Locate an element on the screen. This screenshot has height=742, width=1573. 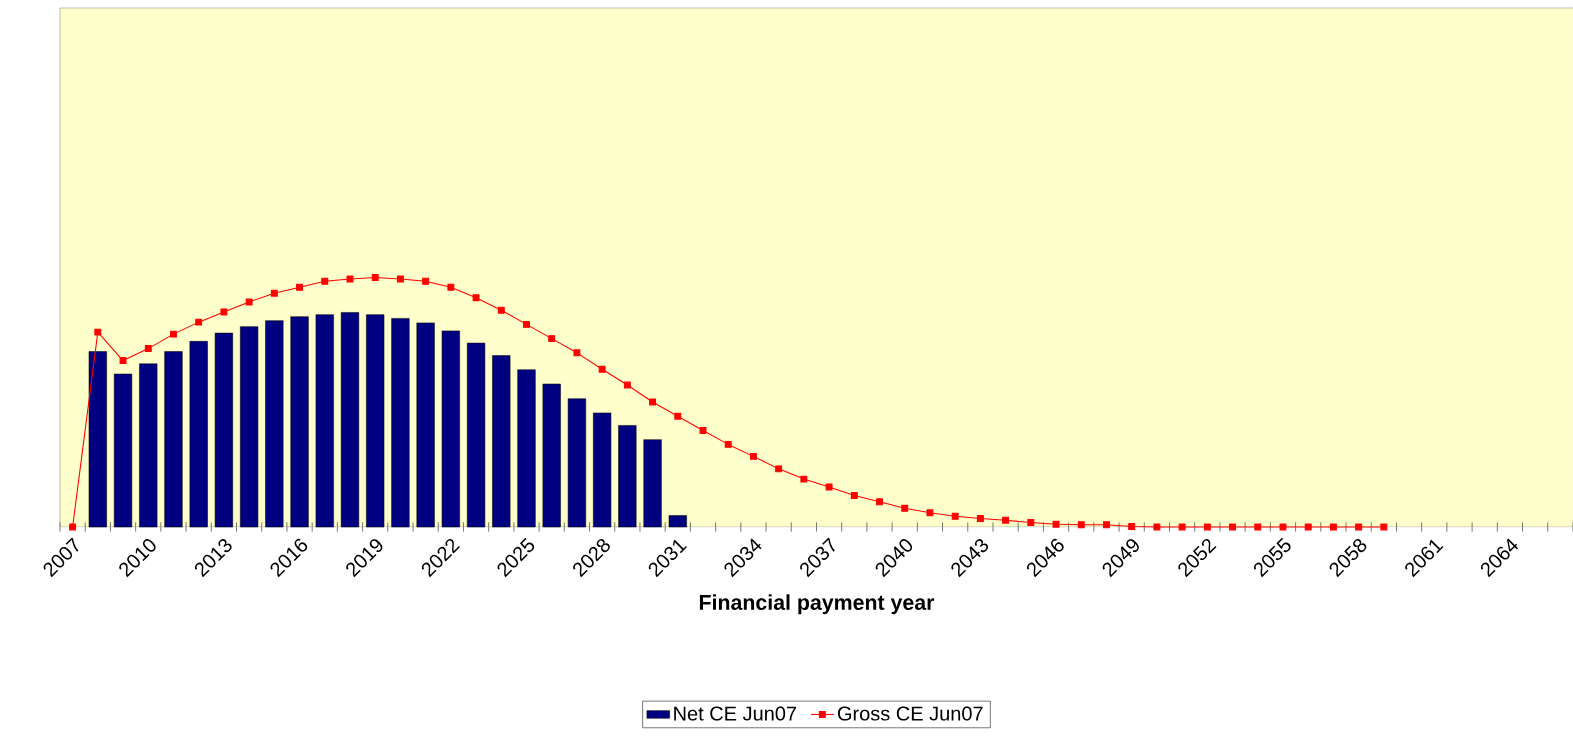
x-axis-title: Financial payment year is located at coordinates (817, 604).